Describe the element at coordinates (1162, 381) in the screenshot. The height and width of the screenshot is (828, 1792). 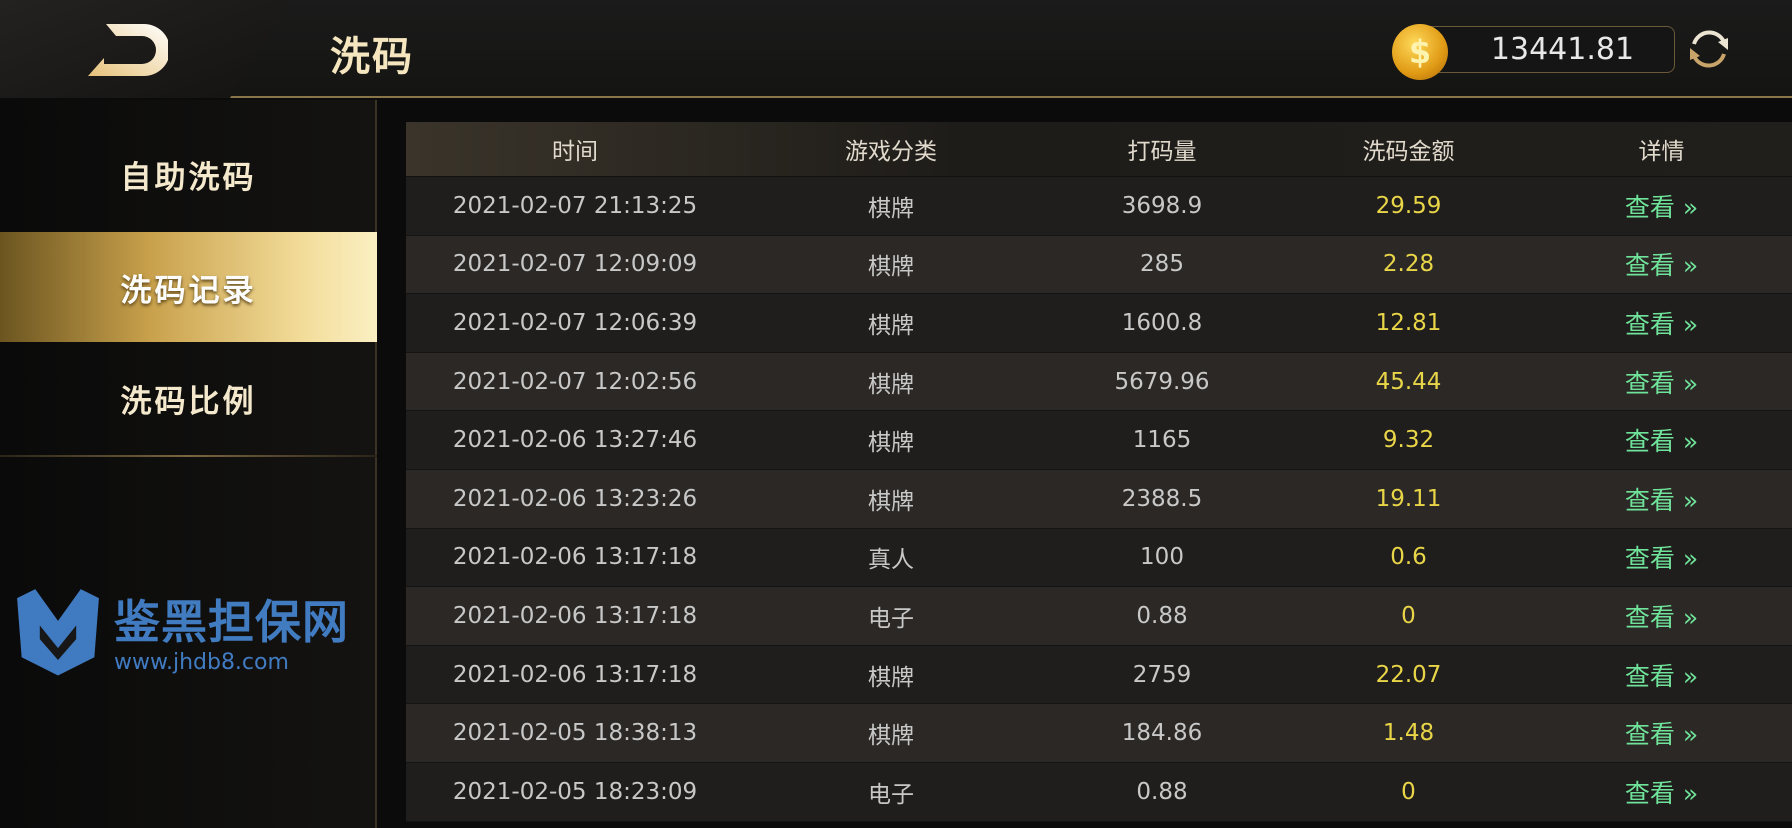
I see `bet-amount-cell: 5679.96` at that location.